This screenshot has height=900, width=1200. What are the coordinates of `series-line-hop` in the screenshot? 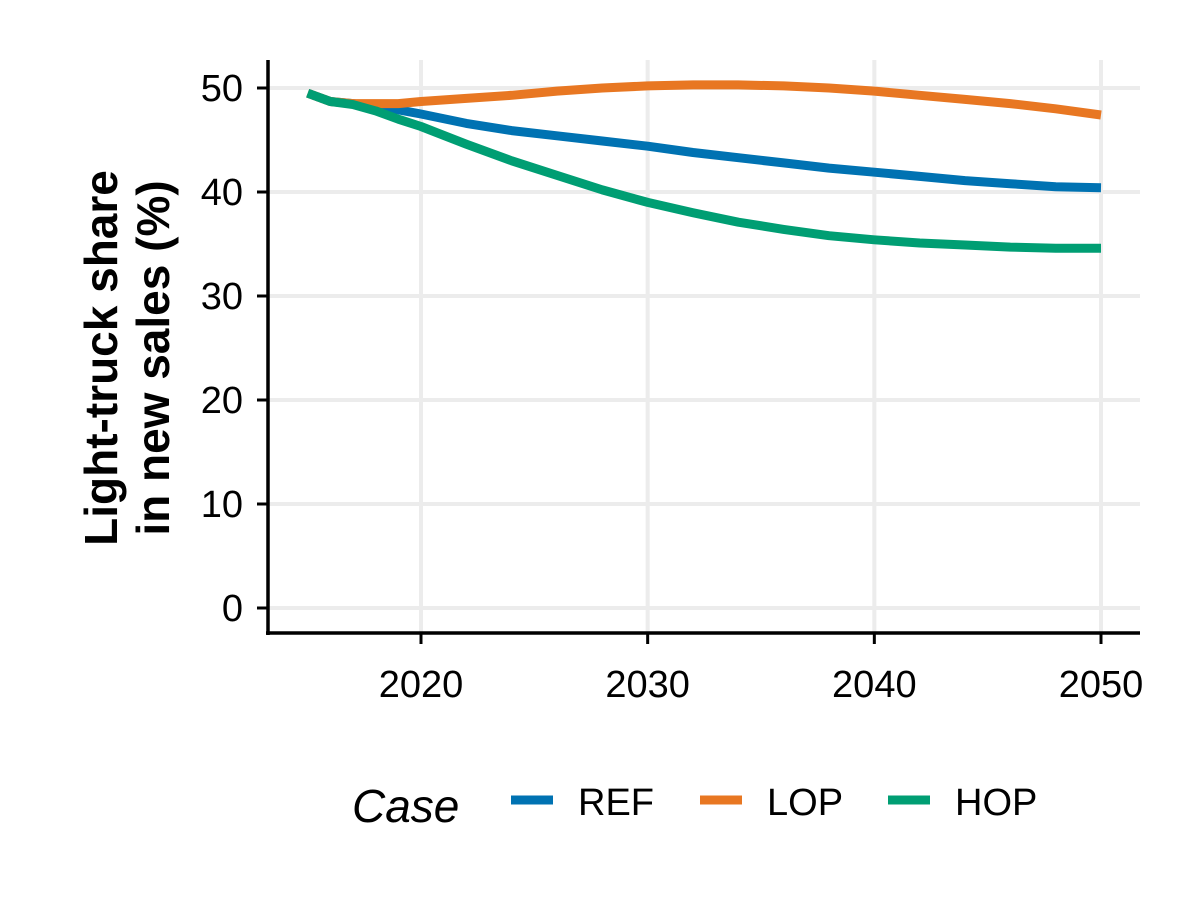 It's located at (703, 170).